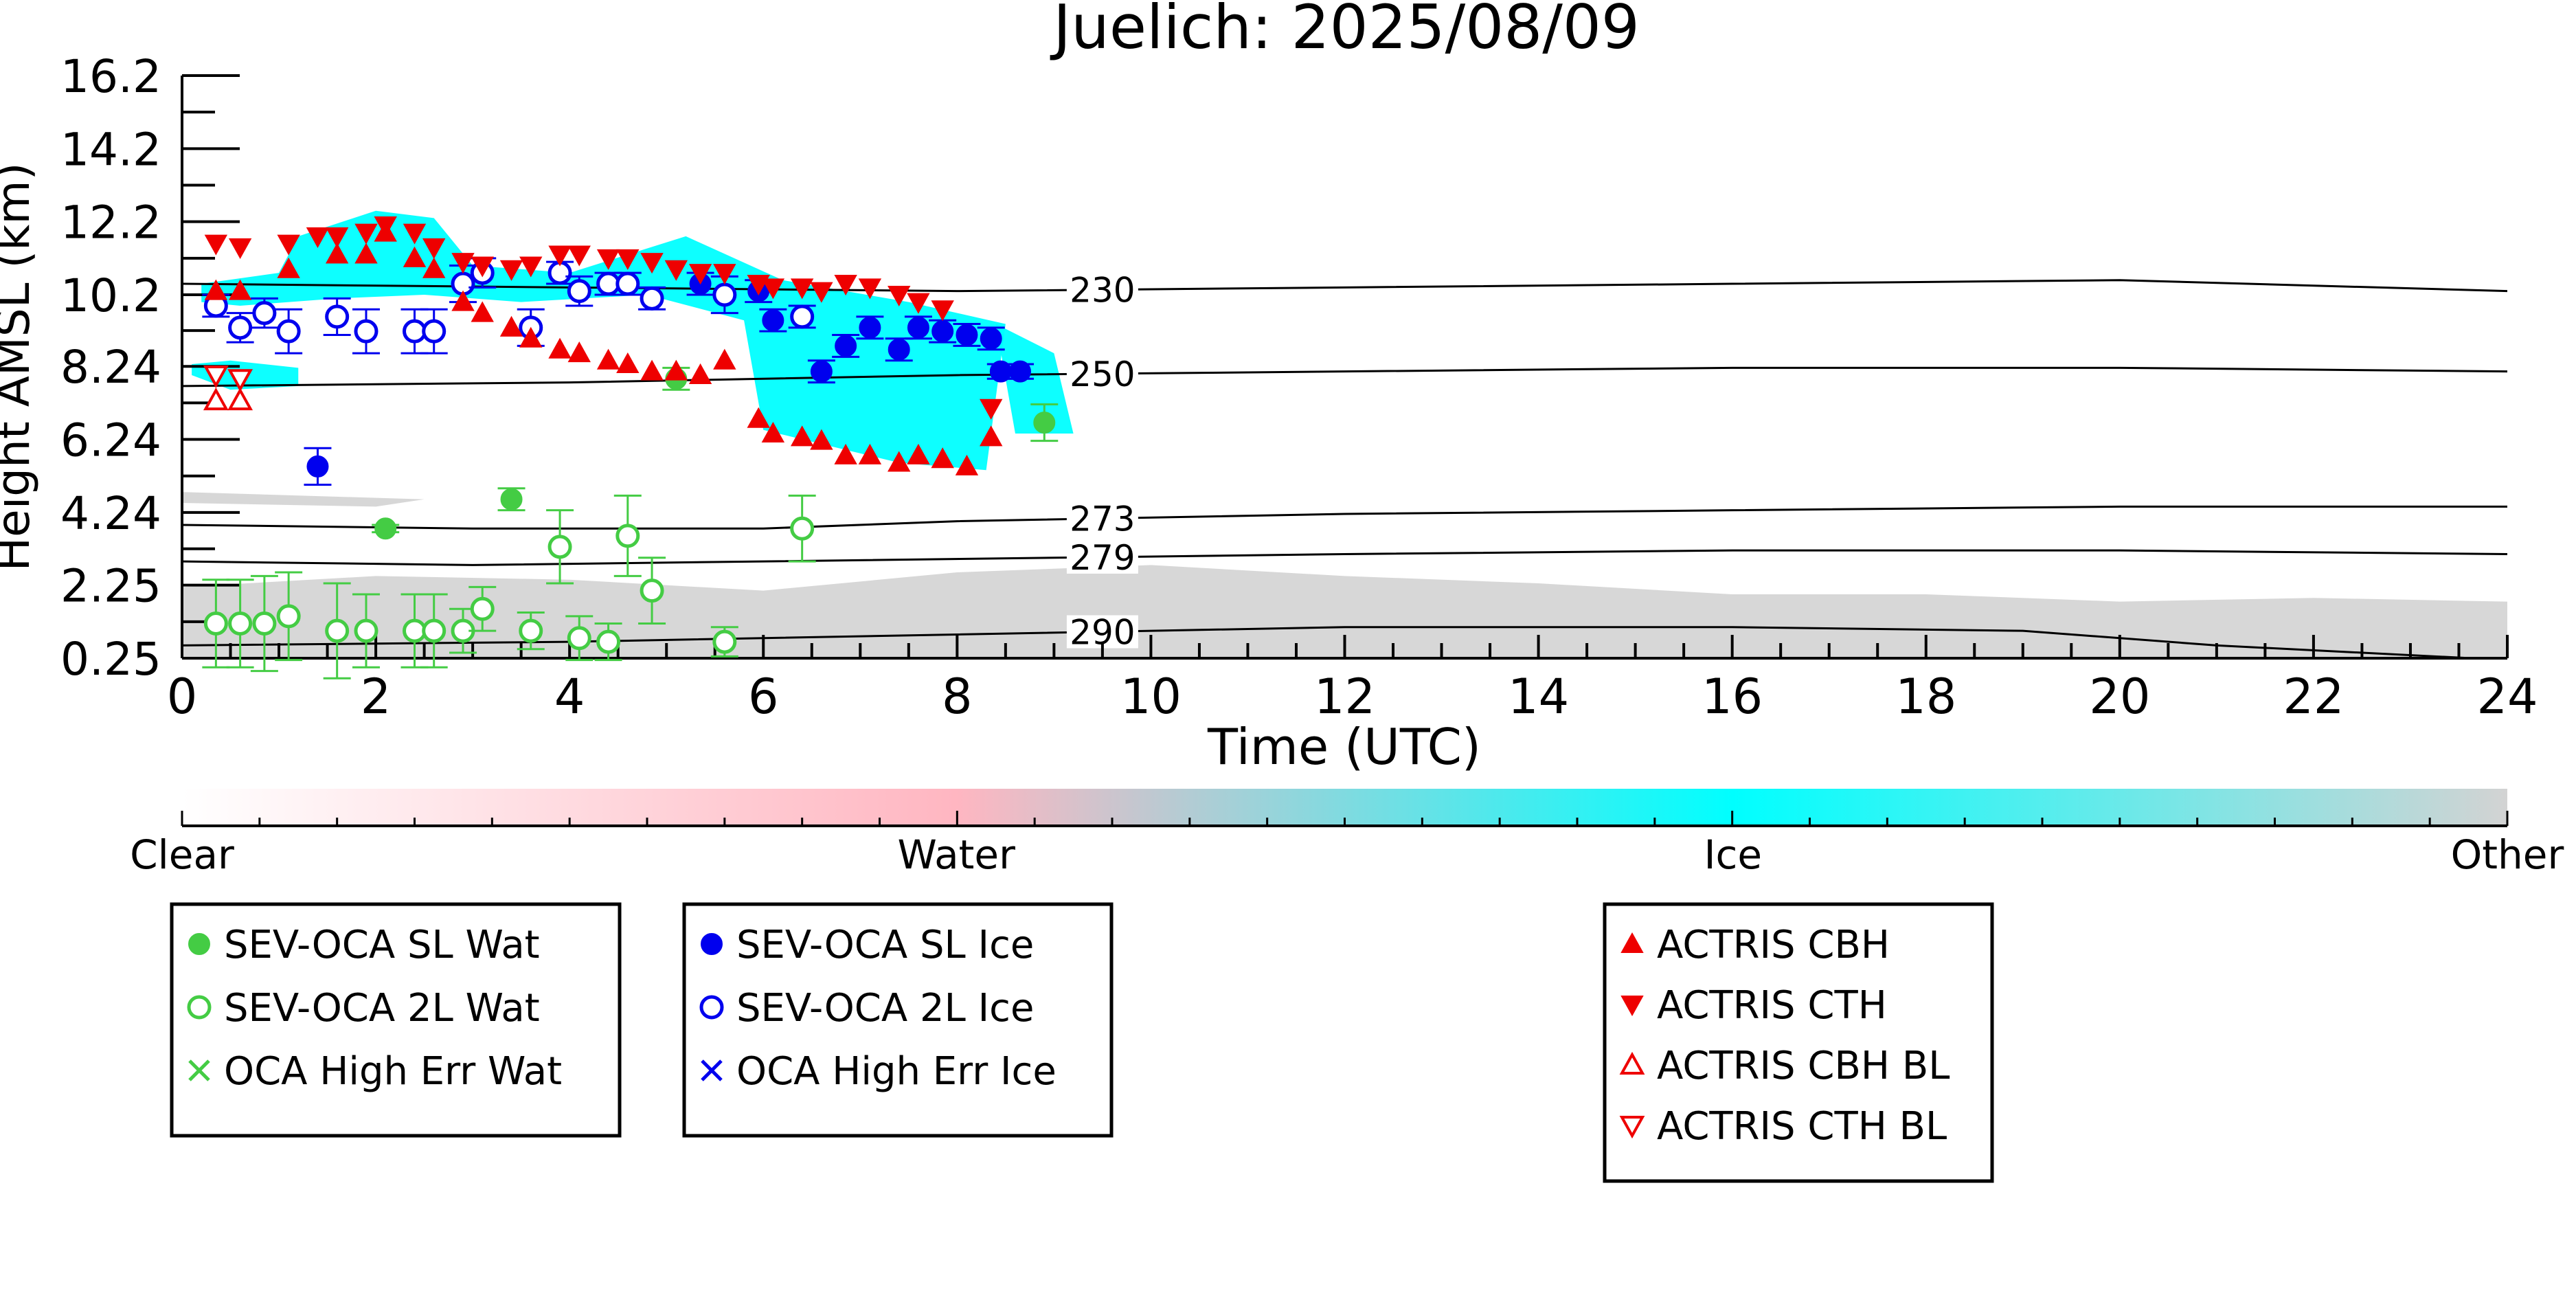 The image size is (2576, 1291). I want to click on legend-label-oca-high-err-wat: OCA High Err Wat, so click(393, 1071).